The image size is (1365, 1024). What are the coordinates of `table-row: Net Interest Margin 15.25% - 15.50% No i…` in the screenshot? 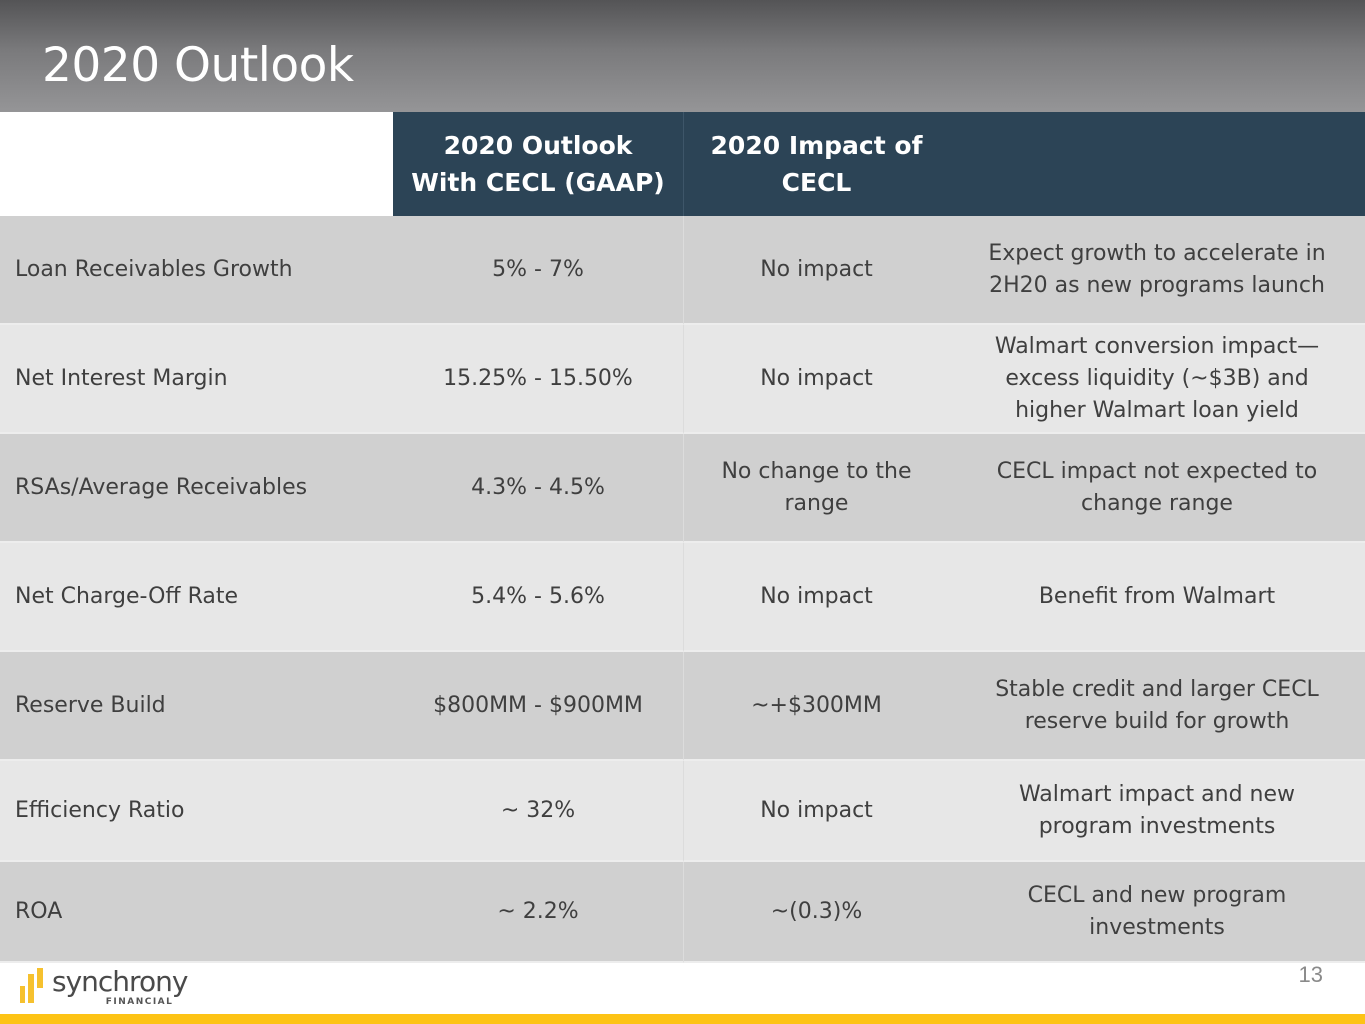 It's located at (682, 379).